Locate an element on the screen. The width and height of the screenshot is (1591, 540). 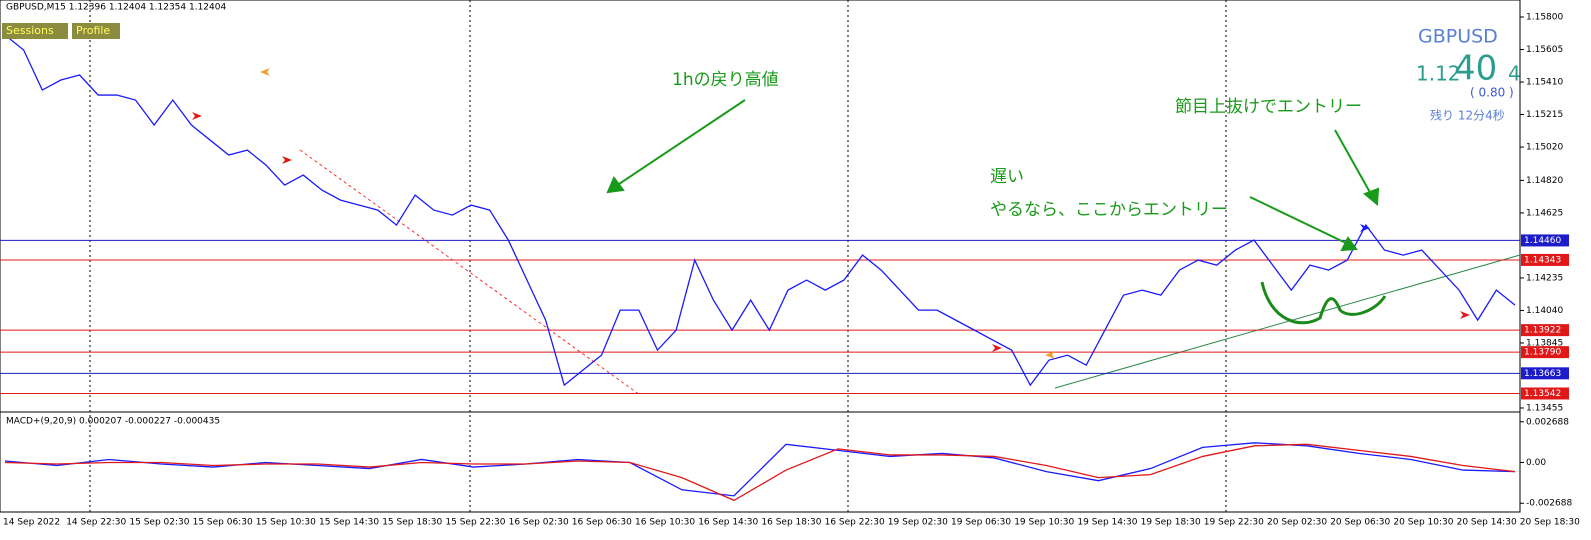
x-tick-label: 15 Sep 14:30 is located at coordinates (349, 523).